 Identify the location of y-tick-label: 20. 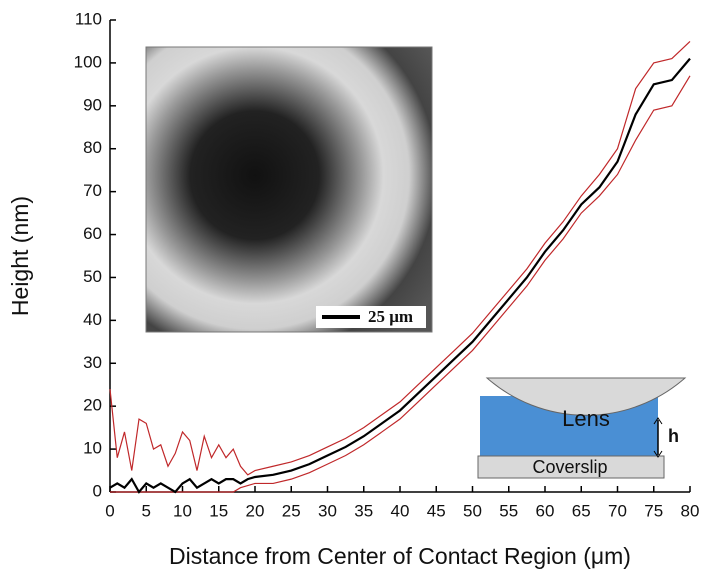
(92, 405).